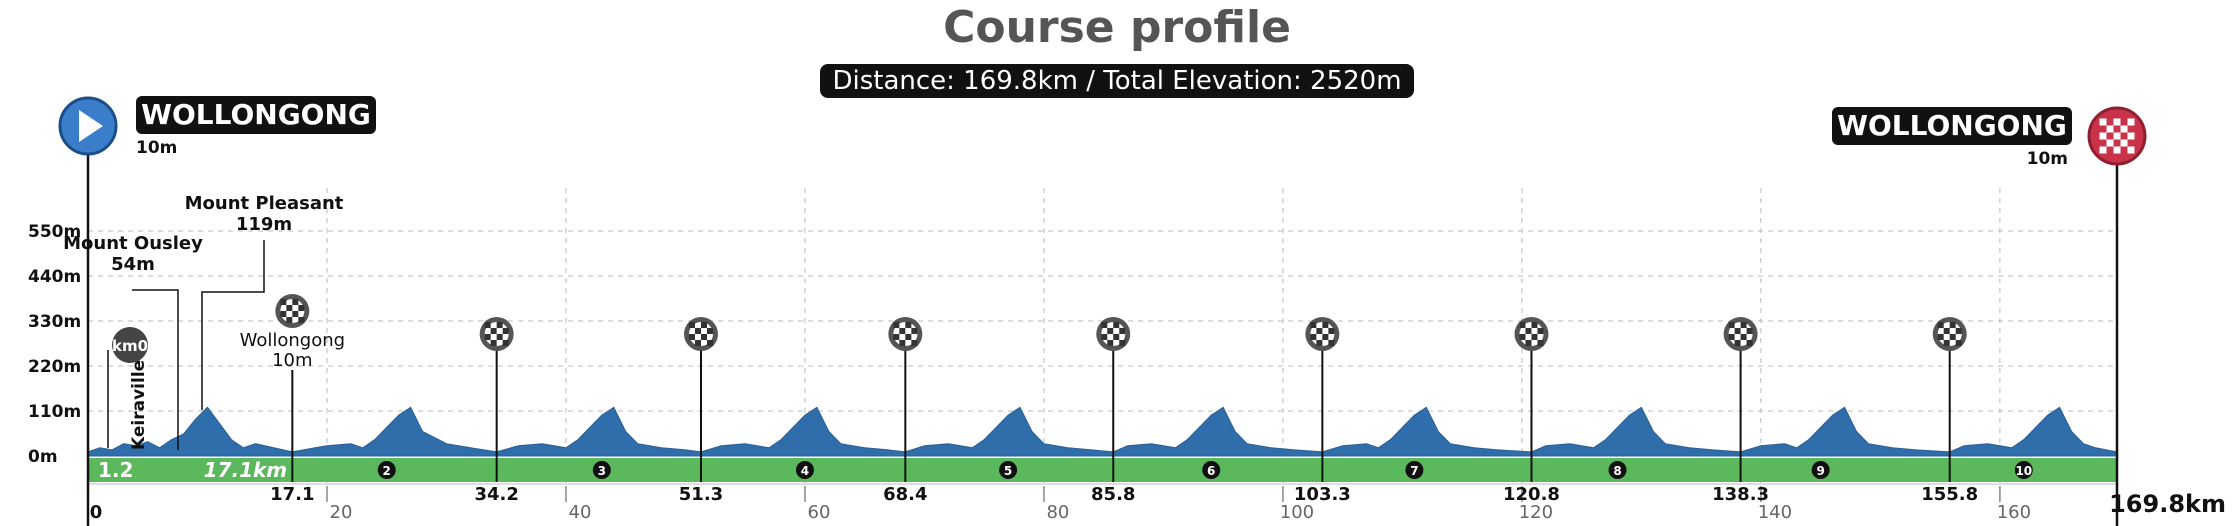 The width and height of the screenshot is (2234, 526). I want to click on lap-number: 6, so click(1211, 471).